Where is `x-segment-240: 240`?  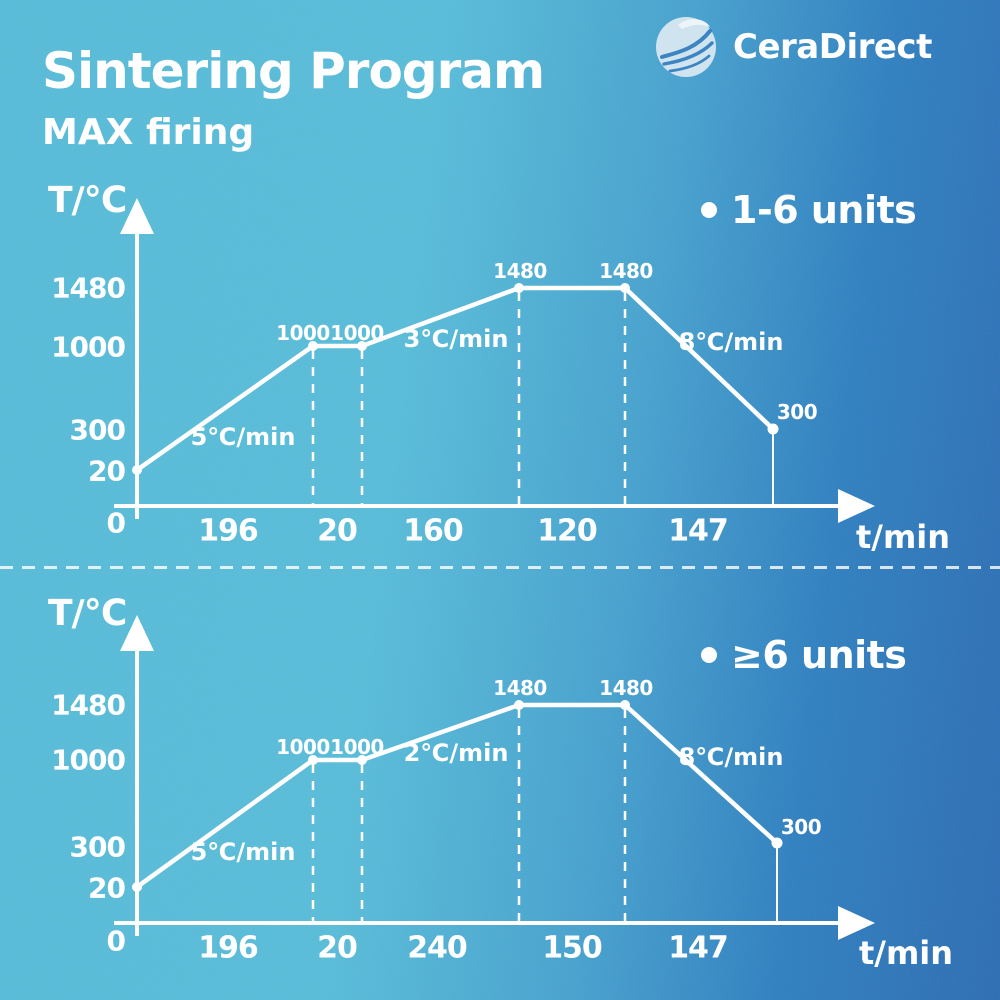
x-segment-240: 240 is located at coordinates (437, 948).